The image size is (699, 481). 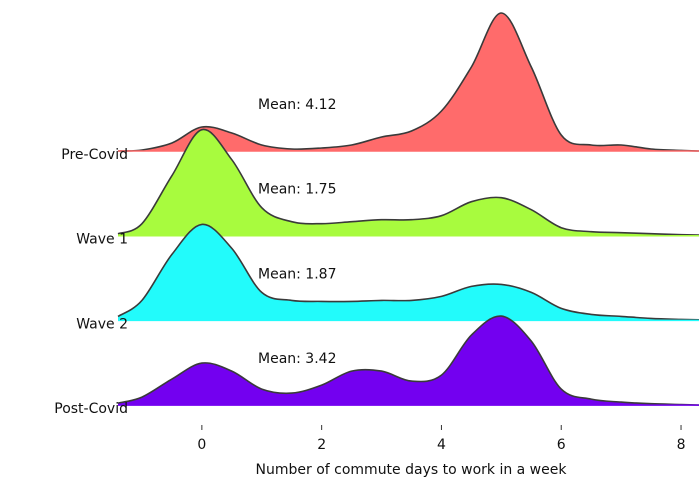 I want to click on series-label: Pre-Covid, so click(x=94, y=155).